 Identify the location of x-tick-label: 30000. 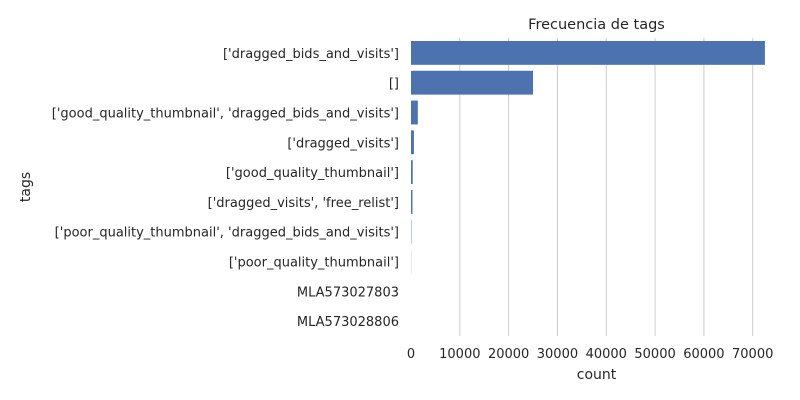
(557, 354).